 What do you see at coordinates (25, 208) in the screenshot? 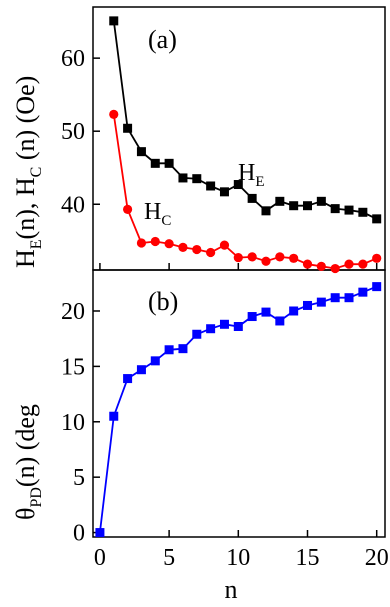
I see `panel-a-ylabel-part-2: (n), H` at bounding box center [25, 208].